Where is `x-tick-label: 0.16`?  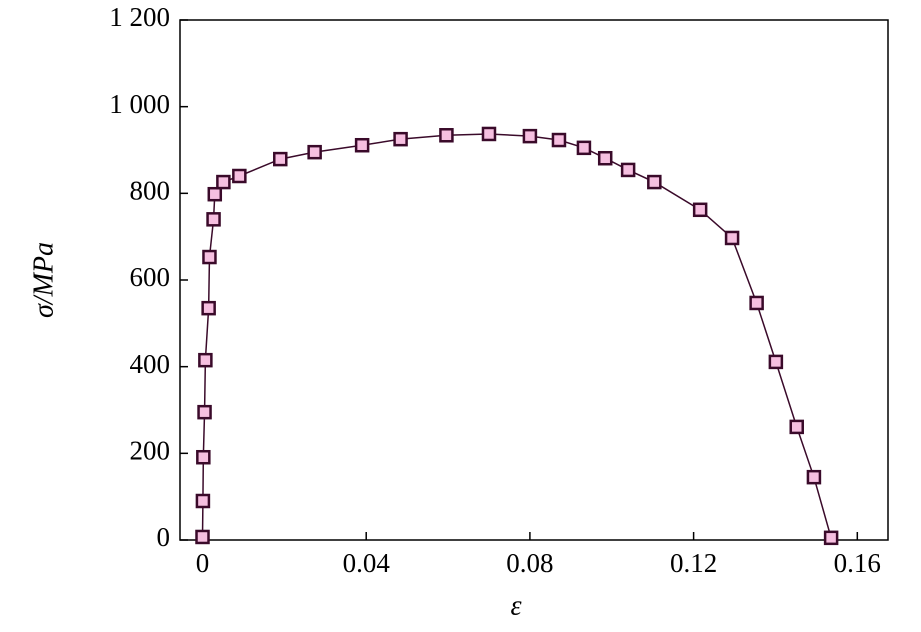 x-tick-label: 0.16 is located at coordinates (857, 563).